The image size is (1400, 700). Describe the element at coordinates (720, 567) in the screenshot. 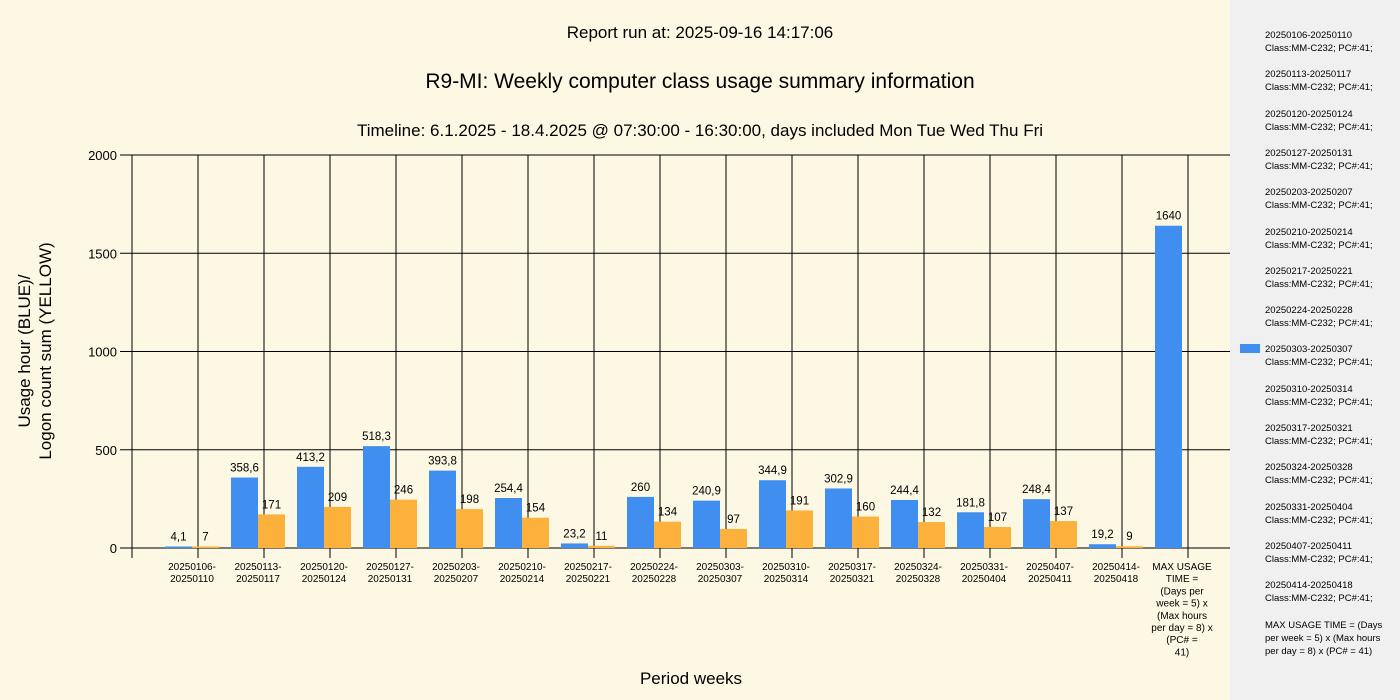

I see `x-tick-label: 20250303-` at that location.